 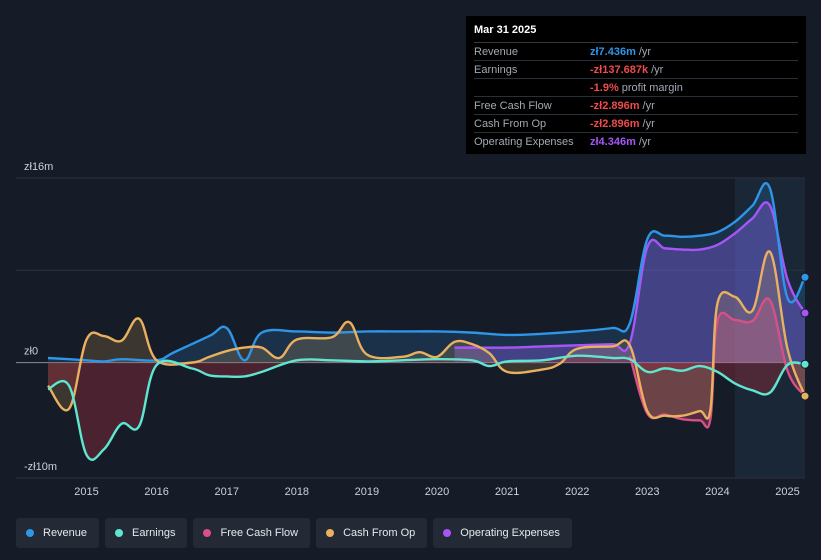 What do you see at coordinates (513, 105) in the screenshot?
I see `tooltip-label: Free Cash Flow` at bounding box center [513, 105].